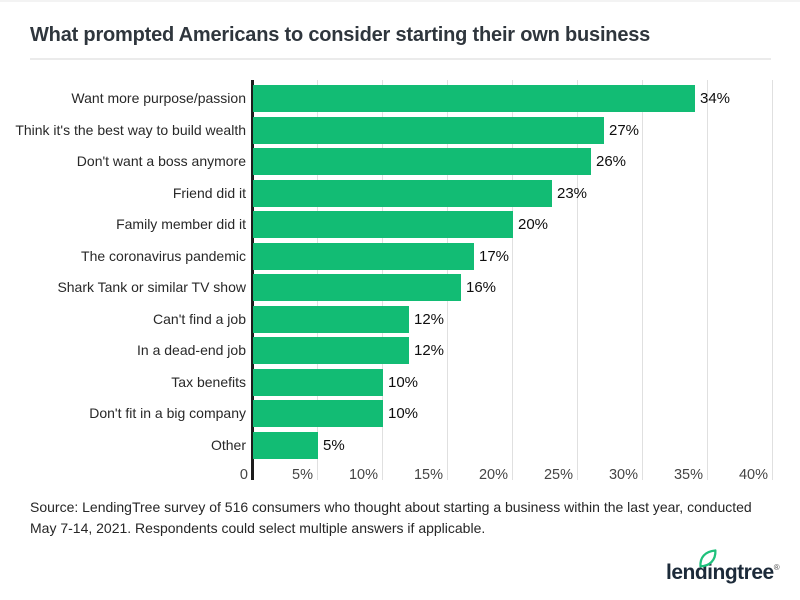  What do you see at coordinates (302, 475) in the screenshot?
I see `x-axis-tick-label: 5%` at bounding box center [302, 475].